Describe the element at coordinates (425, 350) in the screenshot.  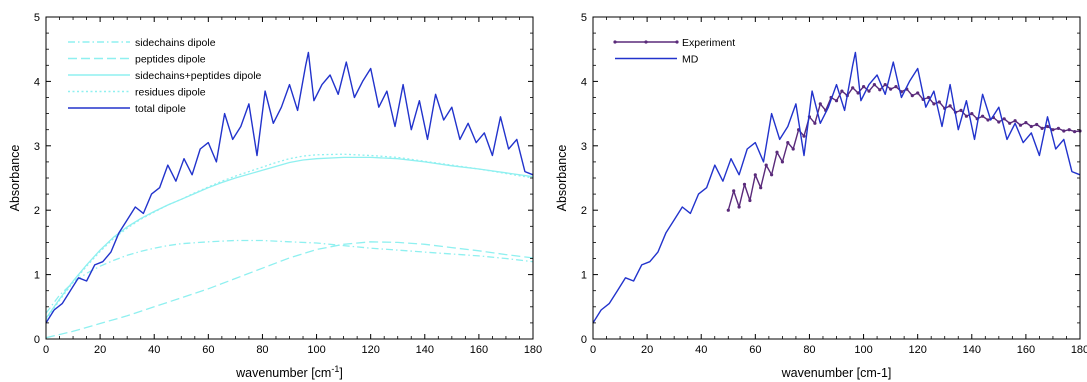
I see `x-tick-label: 140` at that location.